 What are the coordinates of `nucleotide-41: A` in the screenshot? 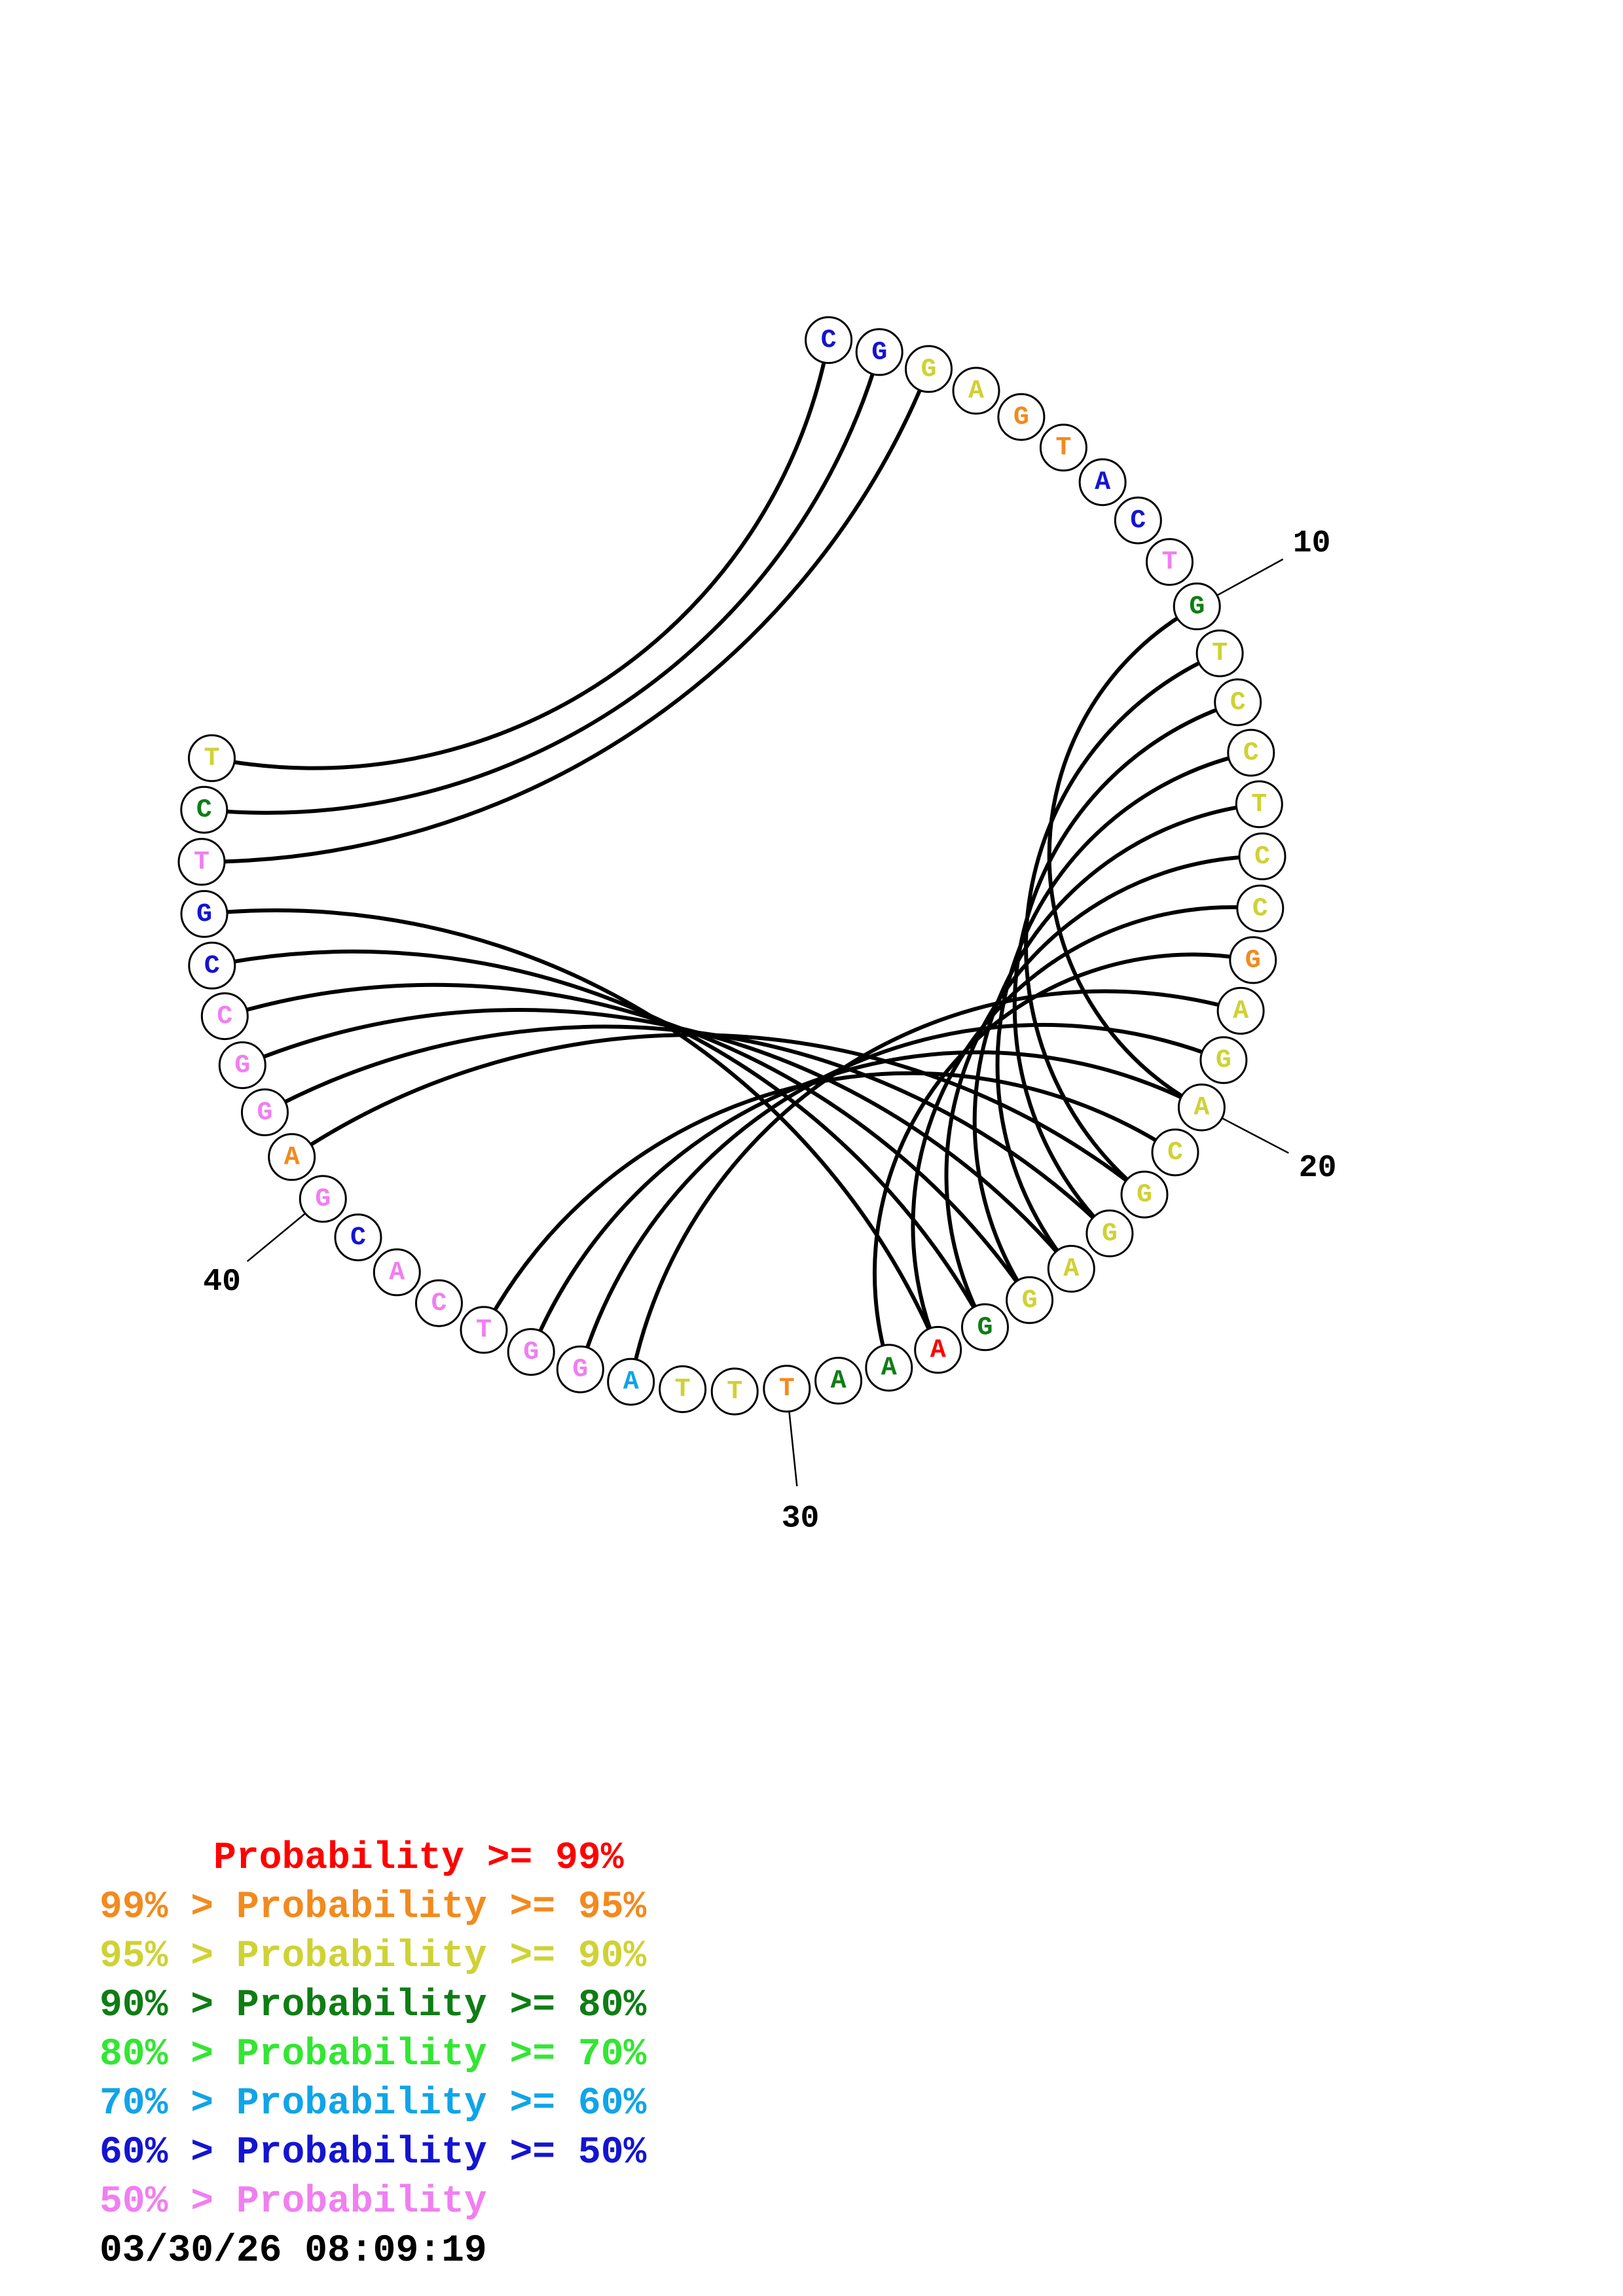 It's located at (292, 1157).